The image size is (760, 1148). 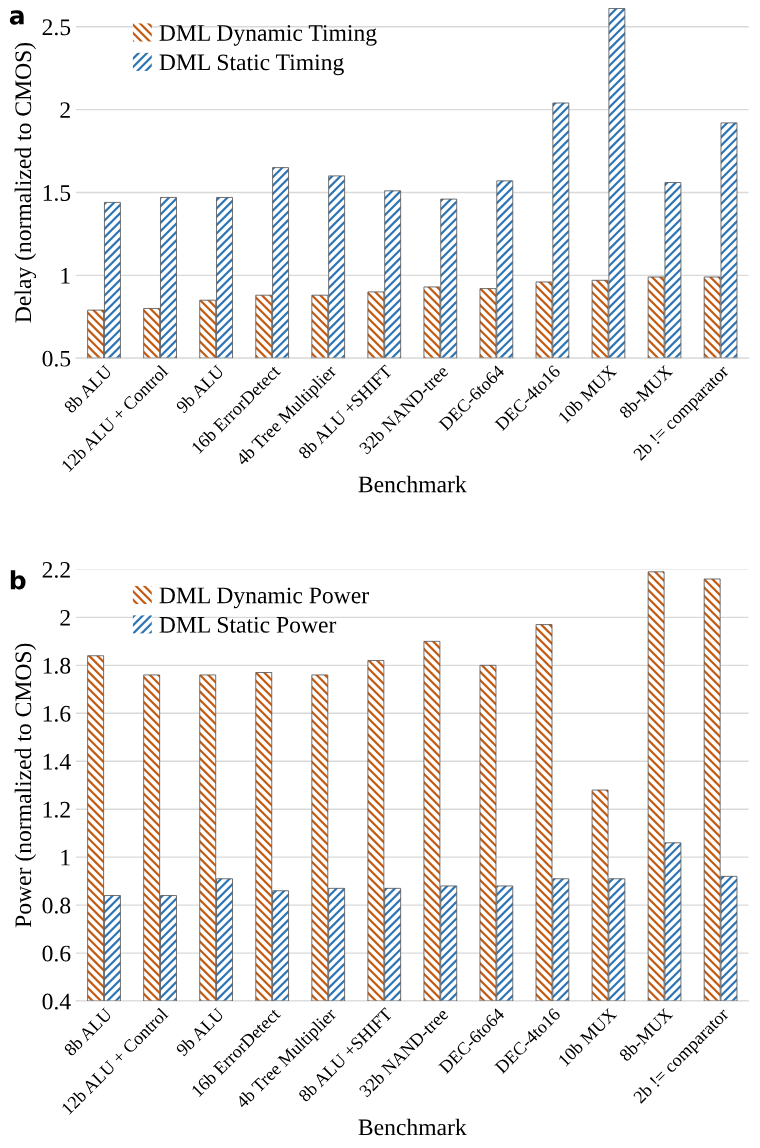 I want to click on y-tick-label: 2.5, so click(x=56, y=27).